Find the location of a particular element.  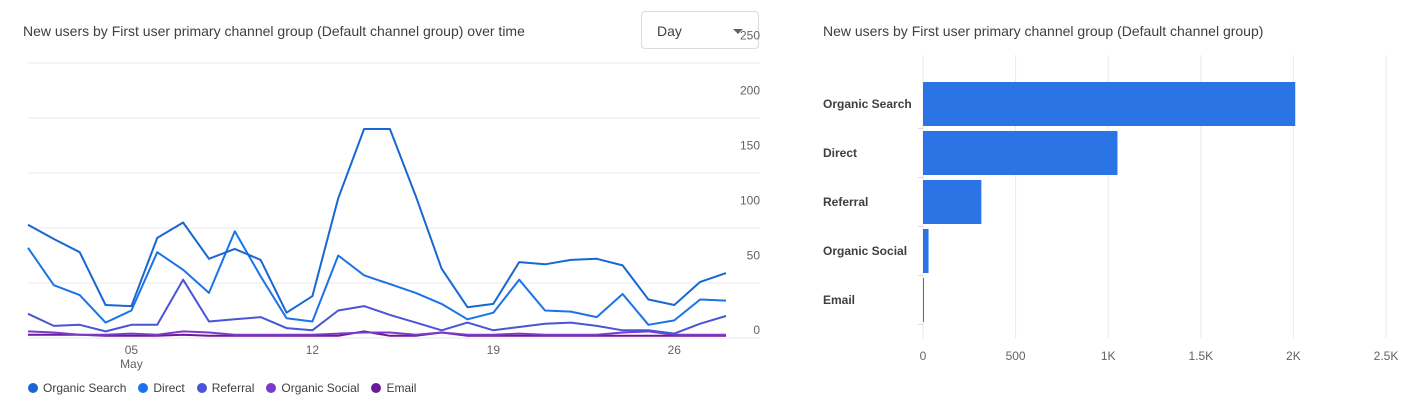

y-tick-label: 50 is located at coordinates (754, 256).